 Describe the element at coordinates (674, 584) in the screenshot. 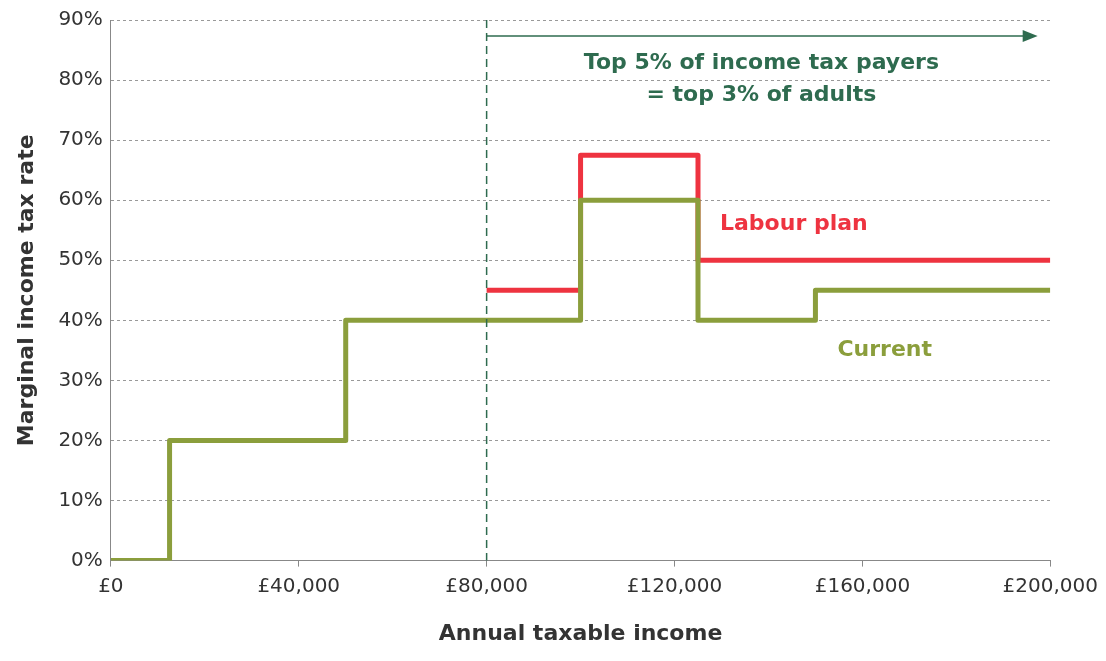

I see `x-tick-label: £120,000` at that location.